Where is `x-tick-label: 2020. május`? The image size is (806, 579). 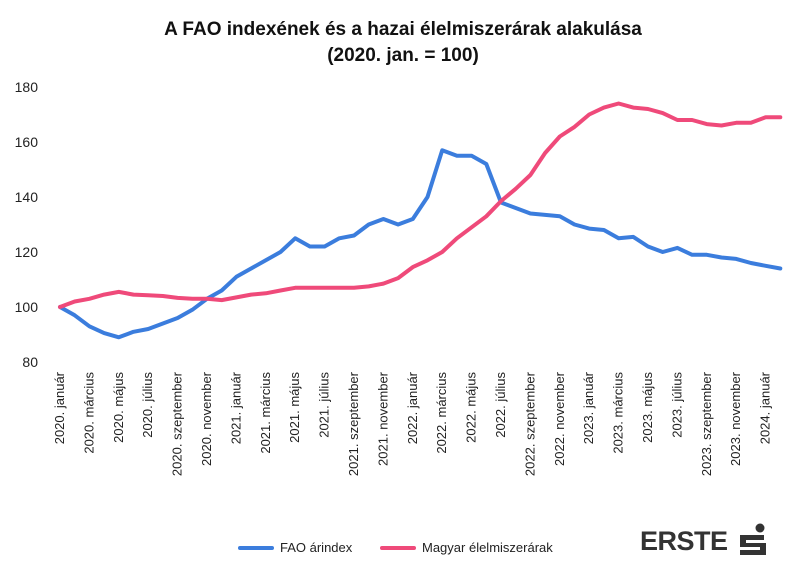
x-tick-label: 2020. május is located at coordinates (118, 407).